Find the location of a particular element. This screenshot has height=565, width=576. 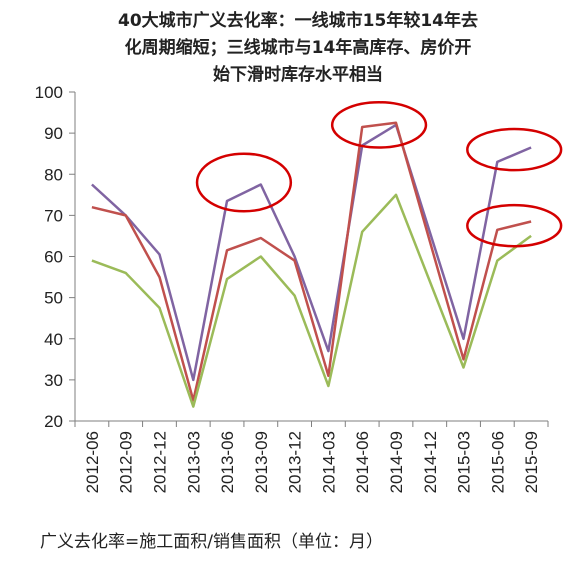

x-tick-label: 2014-09 is located at coordinates (396, 462).